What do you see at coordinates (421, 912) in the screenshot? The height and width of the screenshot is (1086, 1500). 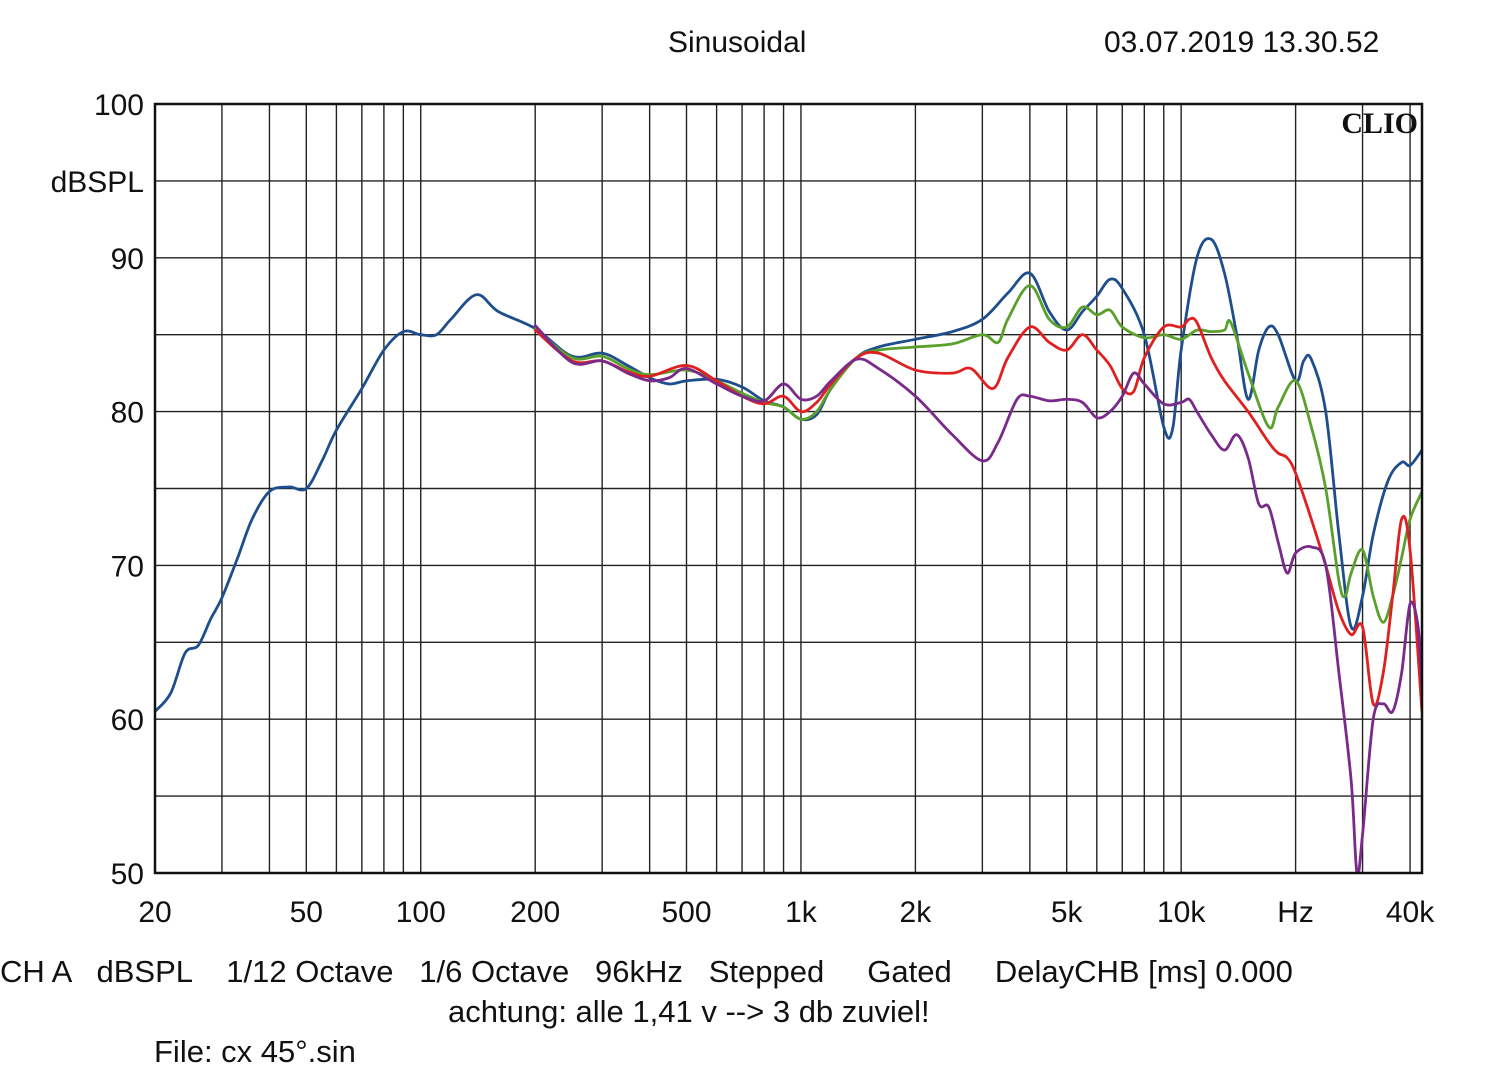 I see `x-tick-label: 100` at bounding box center [421, 912].